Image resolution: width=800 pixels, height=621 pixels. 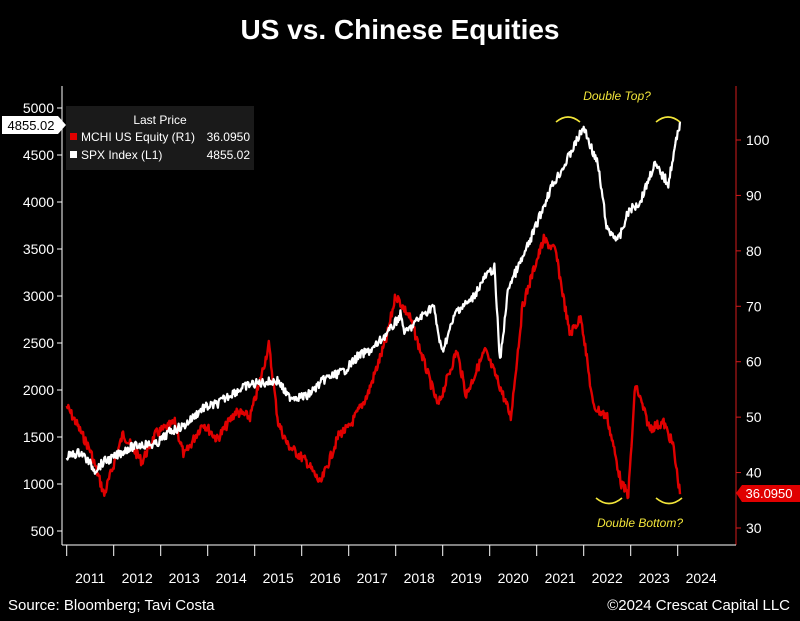 I want to click on right-tick-label: 30, so click(x=754, y=528).